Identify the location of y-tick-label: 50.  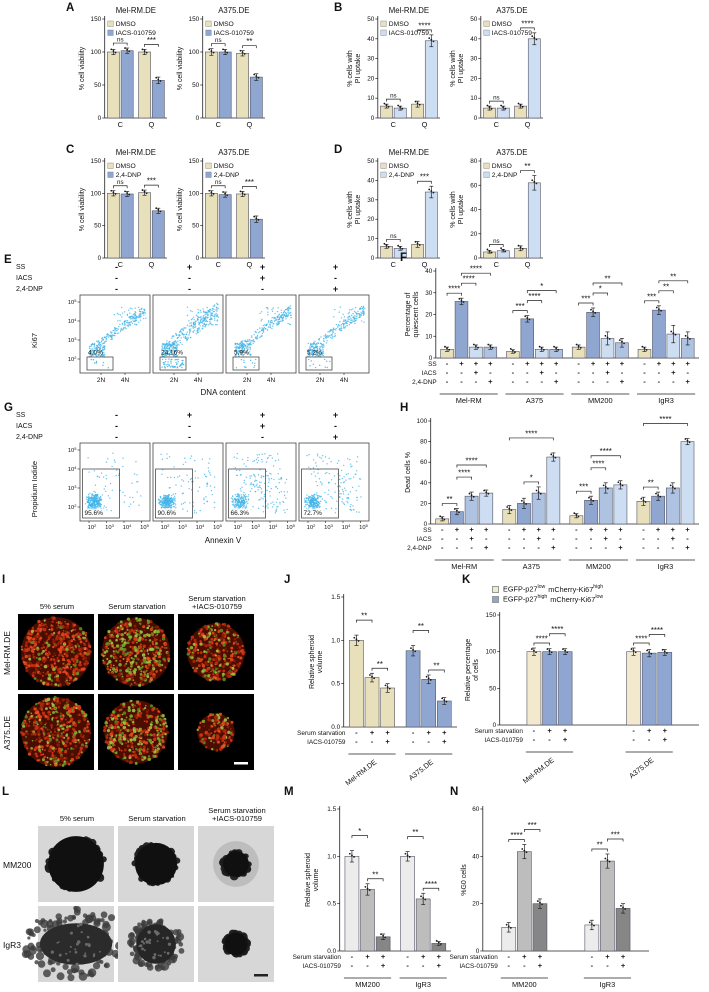
(371, 19).